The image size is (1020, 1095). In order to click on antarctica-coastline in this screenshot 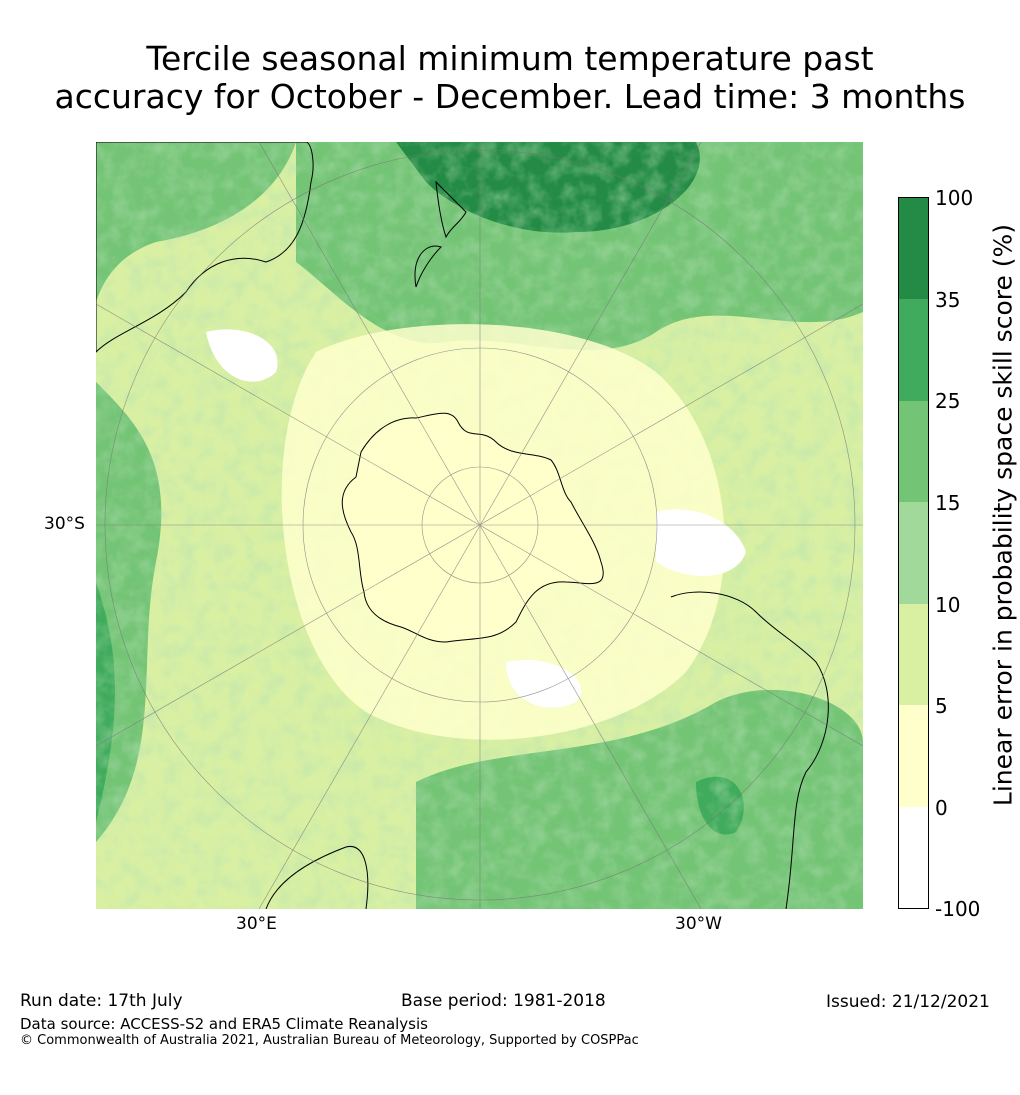, I will do `click(472, 527)`.